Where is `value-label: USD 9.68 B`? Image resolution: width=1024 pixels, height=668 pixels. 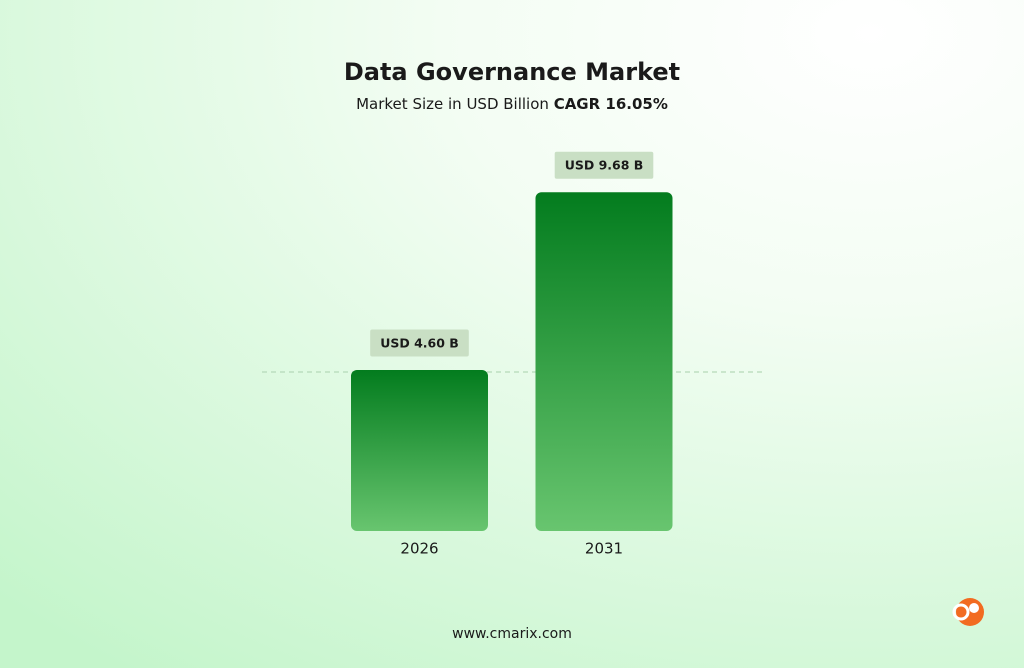 value-label: USD 9.68 B is located at coordinates (604, 165).